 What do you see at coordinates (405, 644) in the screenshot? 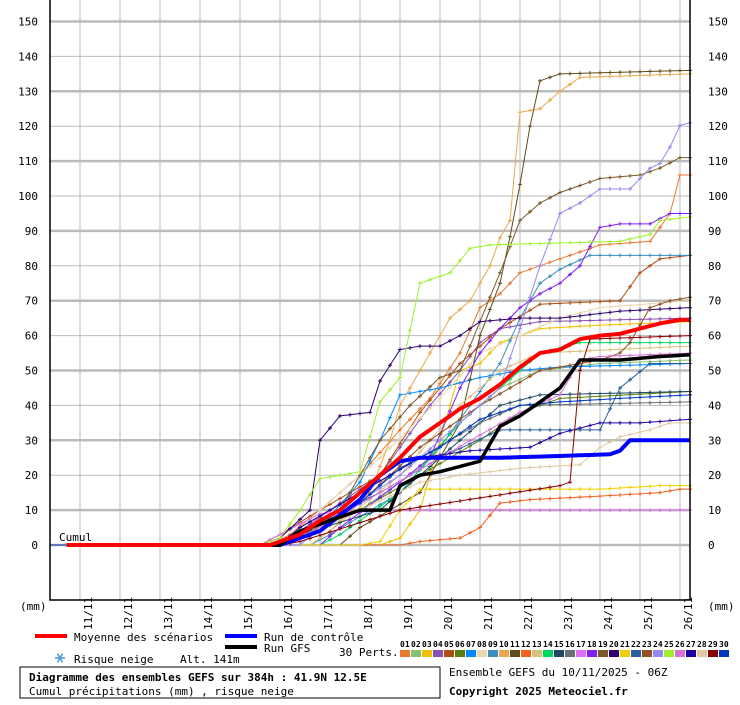
I see `pert-number: 01` at bounding box center [405, 644].